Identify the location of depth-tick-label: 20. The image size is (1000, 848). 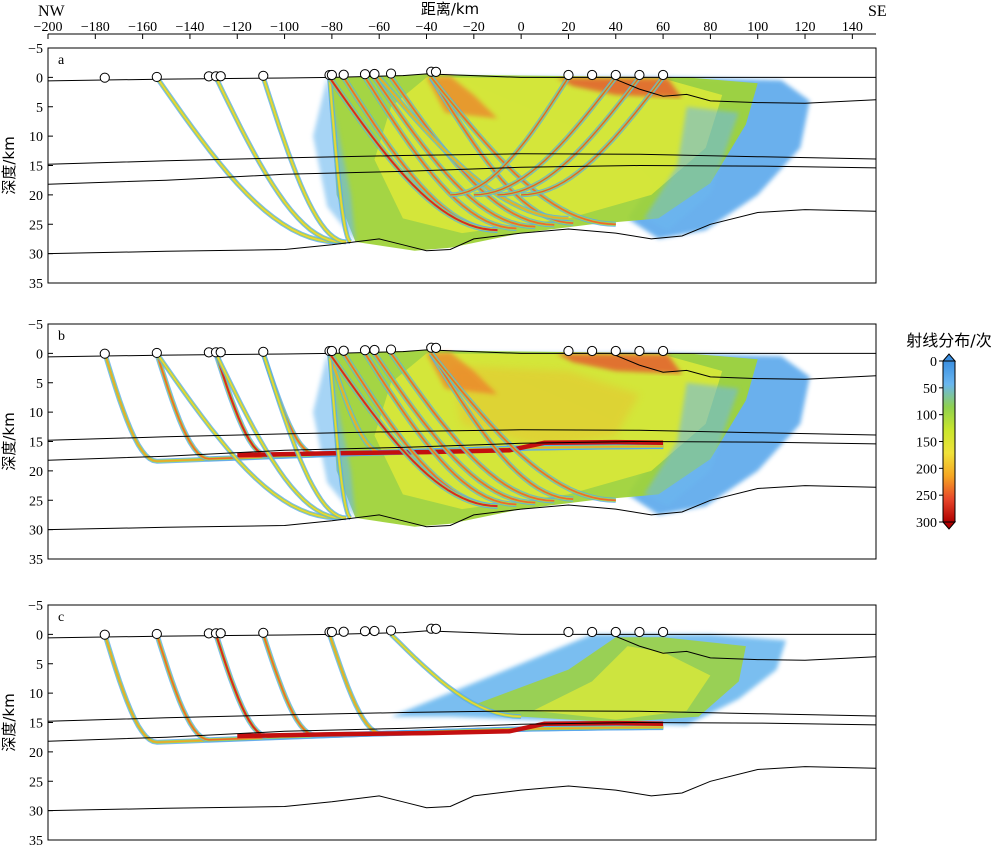
(36, 753).